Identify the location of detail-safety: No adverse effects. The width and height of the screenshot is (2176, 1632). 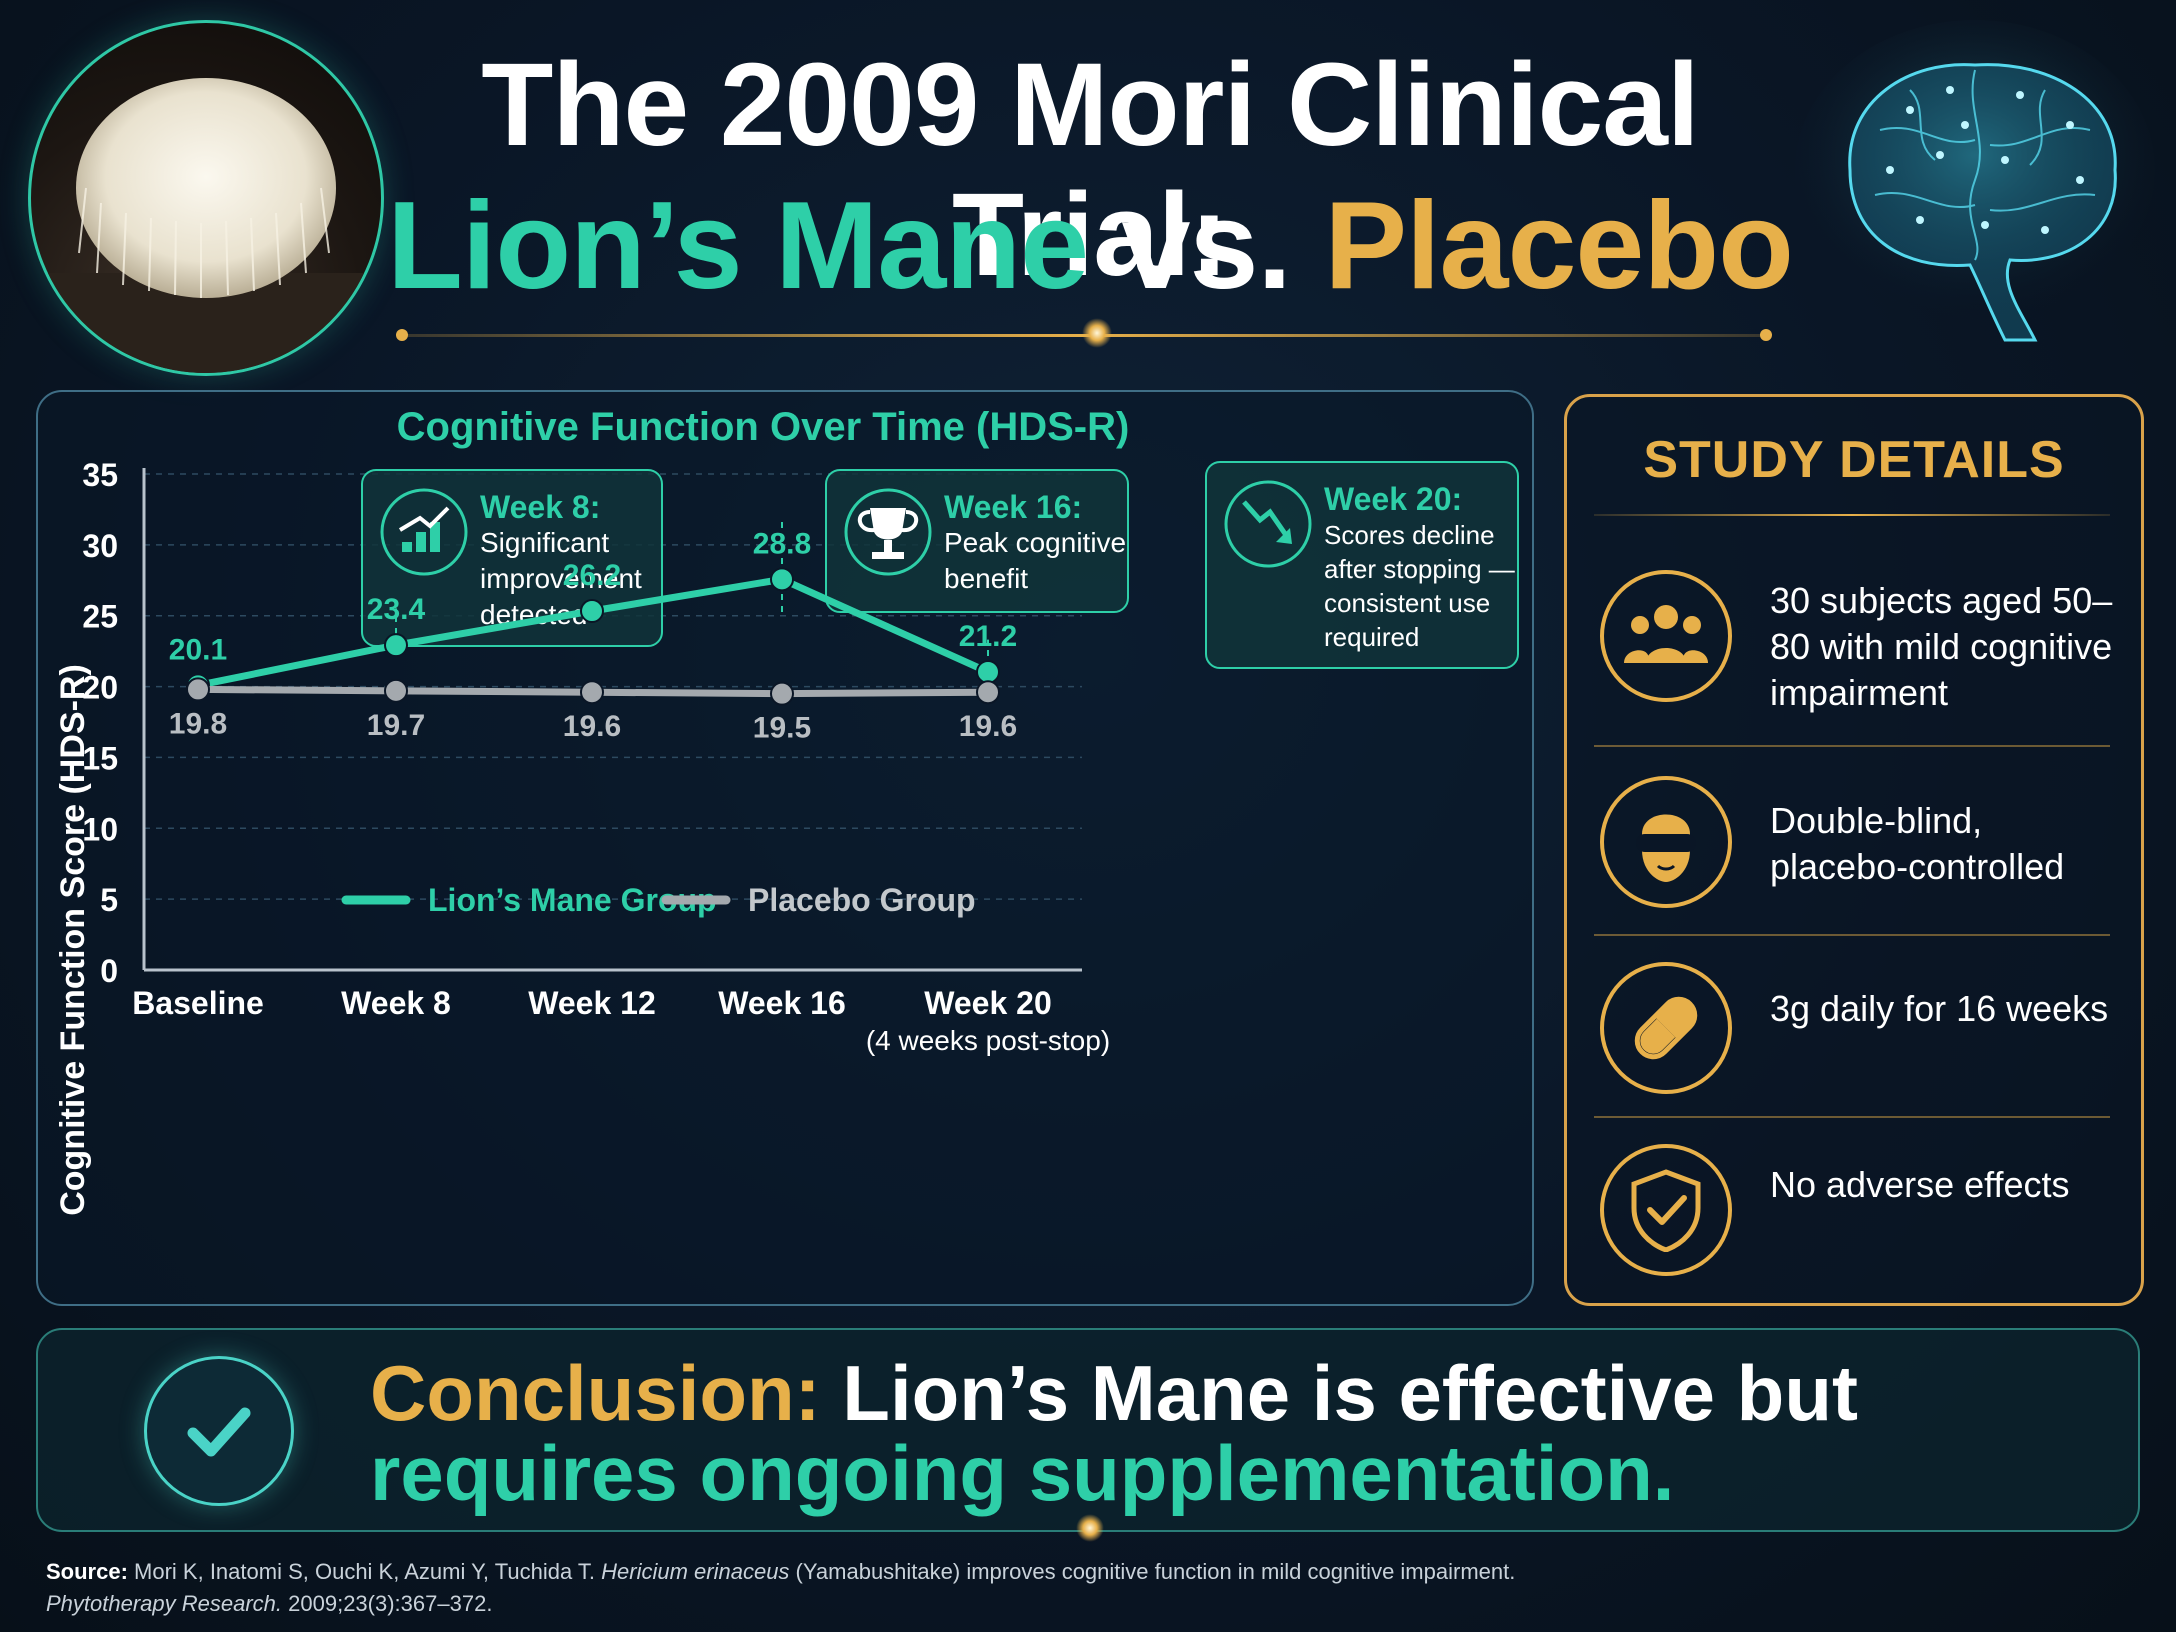
(1920, 1184).